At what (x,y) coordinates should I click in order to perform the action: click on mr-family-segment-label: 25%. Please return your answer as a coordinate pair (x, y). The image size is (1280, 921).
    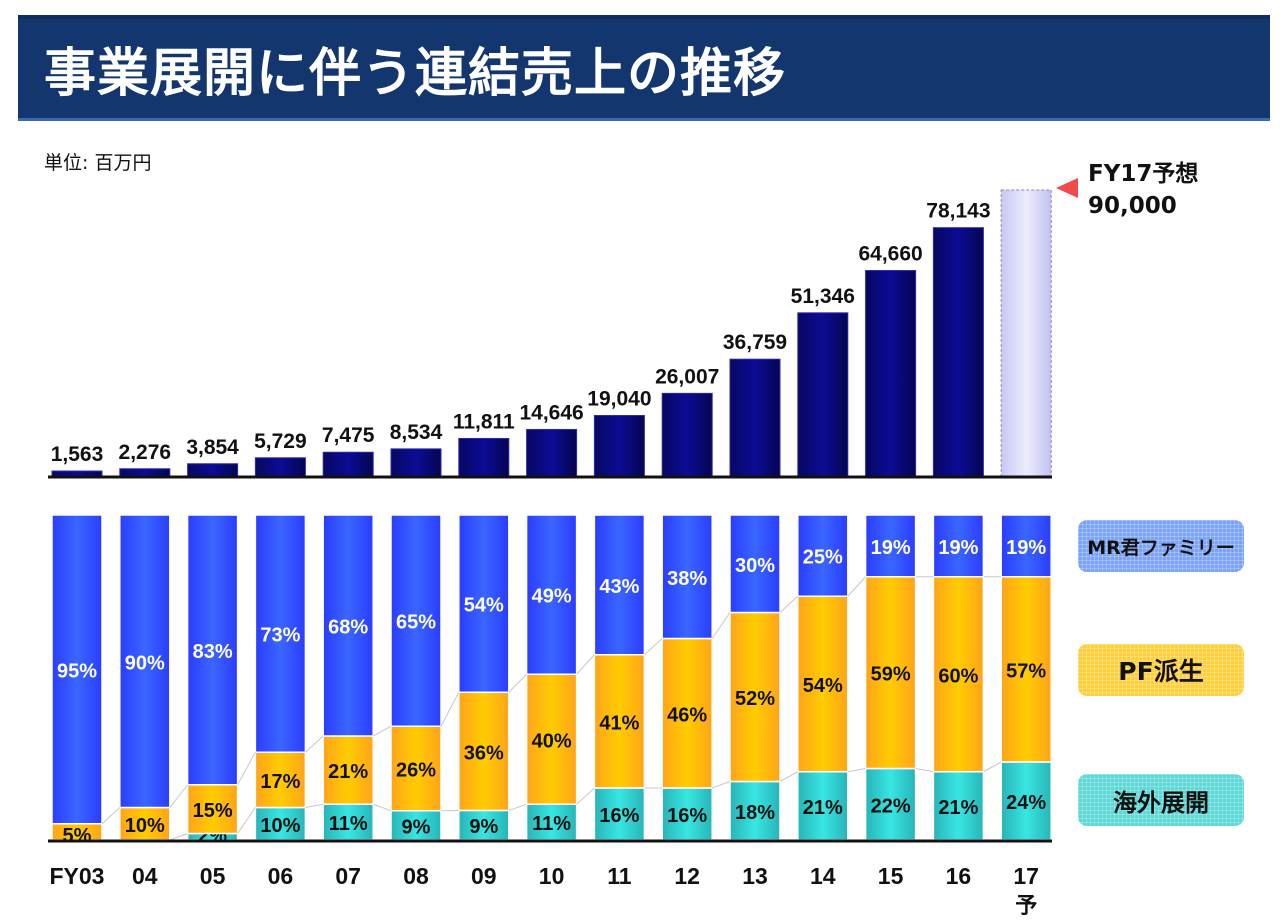
    Looking at the image, I should click on (823, 558).